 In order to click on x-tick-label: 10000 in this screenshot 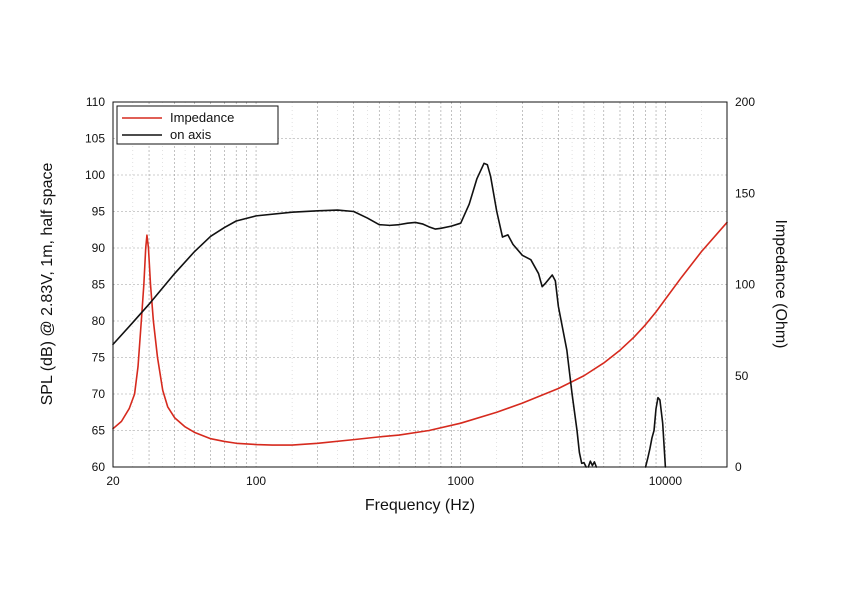, I will do `click(666, 481)`.